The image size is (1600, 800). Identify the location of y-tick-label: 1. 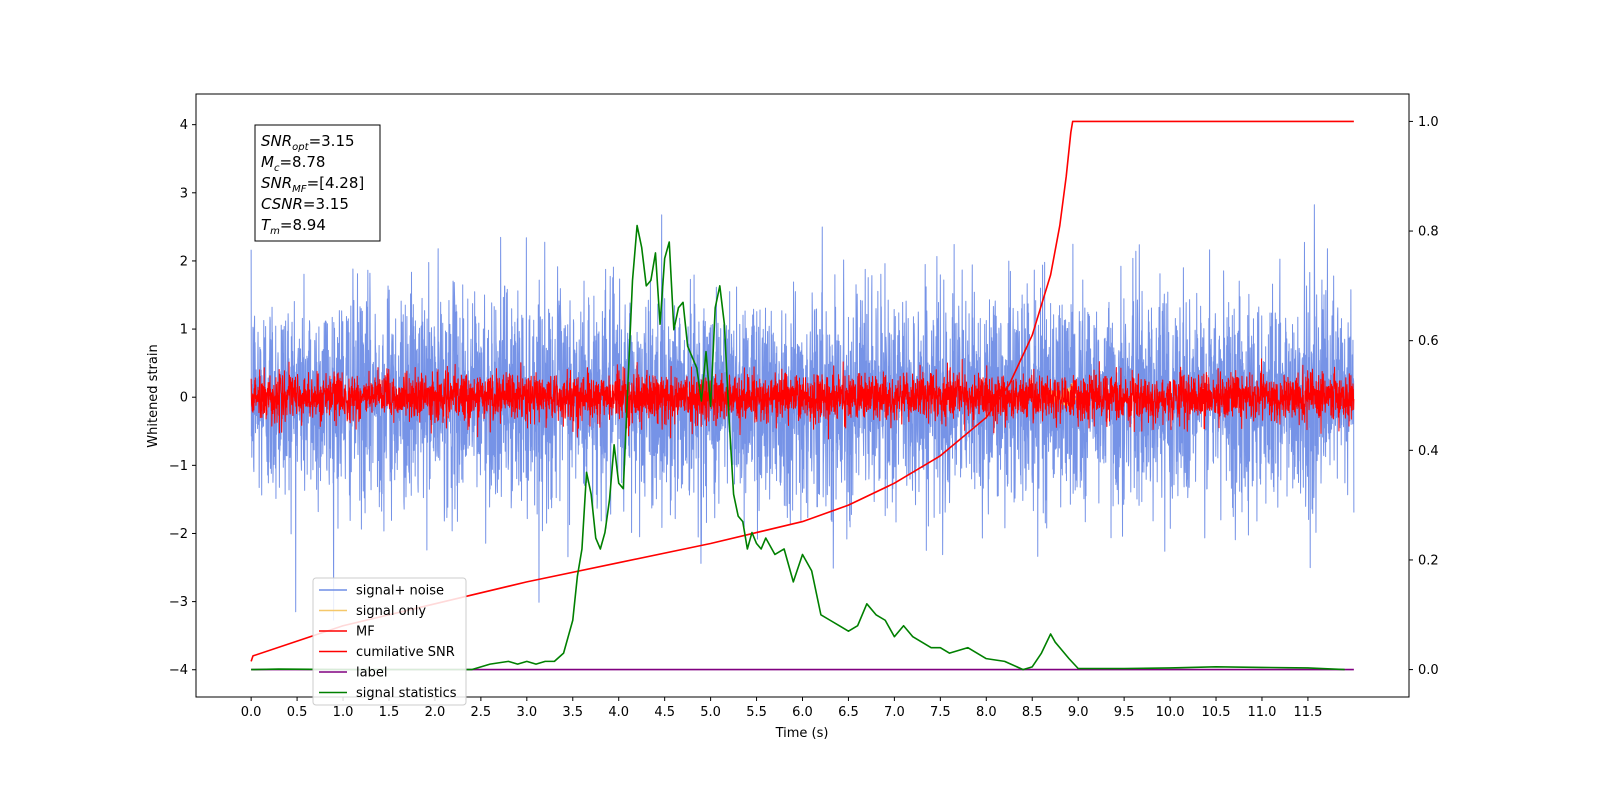
(184, 330).